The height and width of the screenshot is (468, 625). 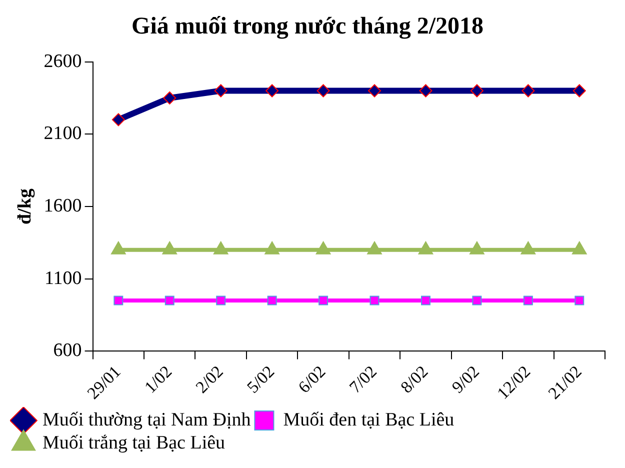 I want to click on chart-title: Giá muối trong nước tháng 2/2018, so click(x=308, y=27).